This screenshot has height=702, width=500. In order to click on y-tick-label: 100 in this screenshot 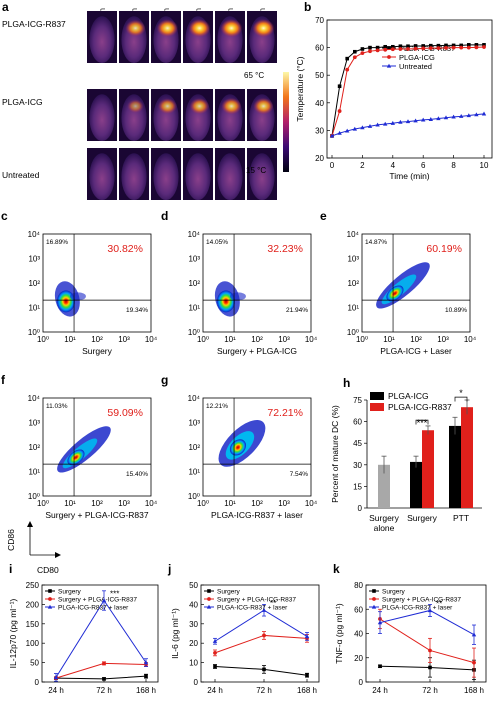, I will do `click(33, 643)`.